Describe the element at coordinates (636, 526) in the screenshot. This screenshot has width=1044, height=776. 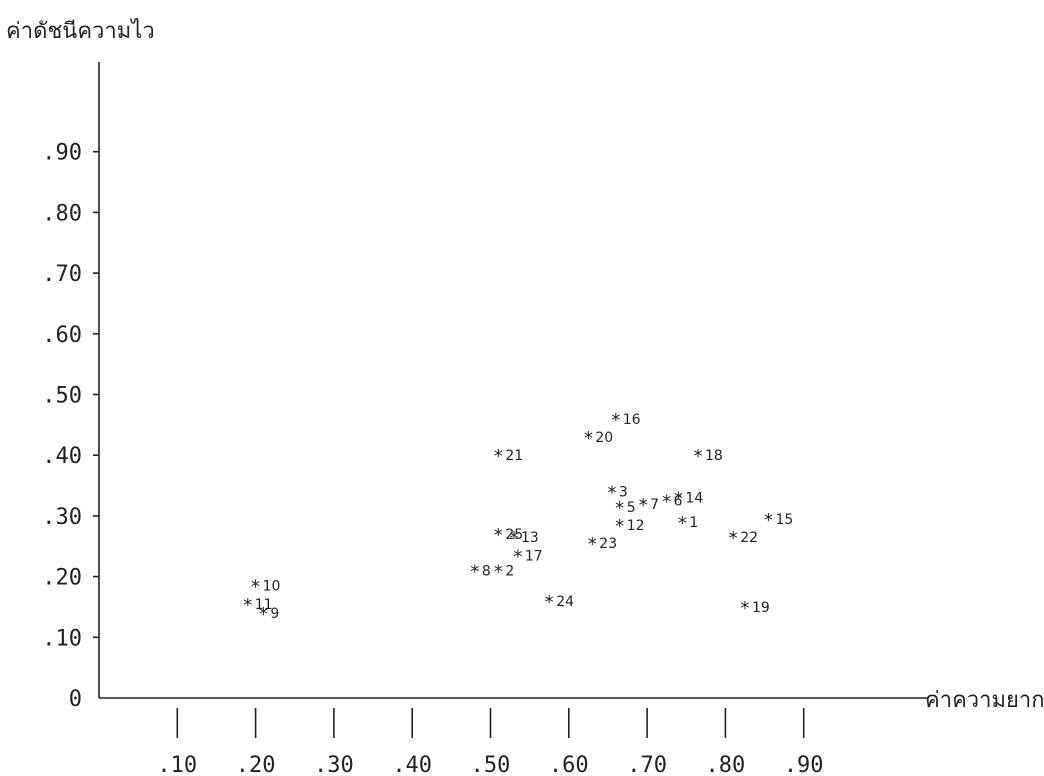
I see `point-label: 12` at that location.